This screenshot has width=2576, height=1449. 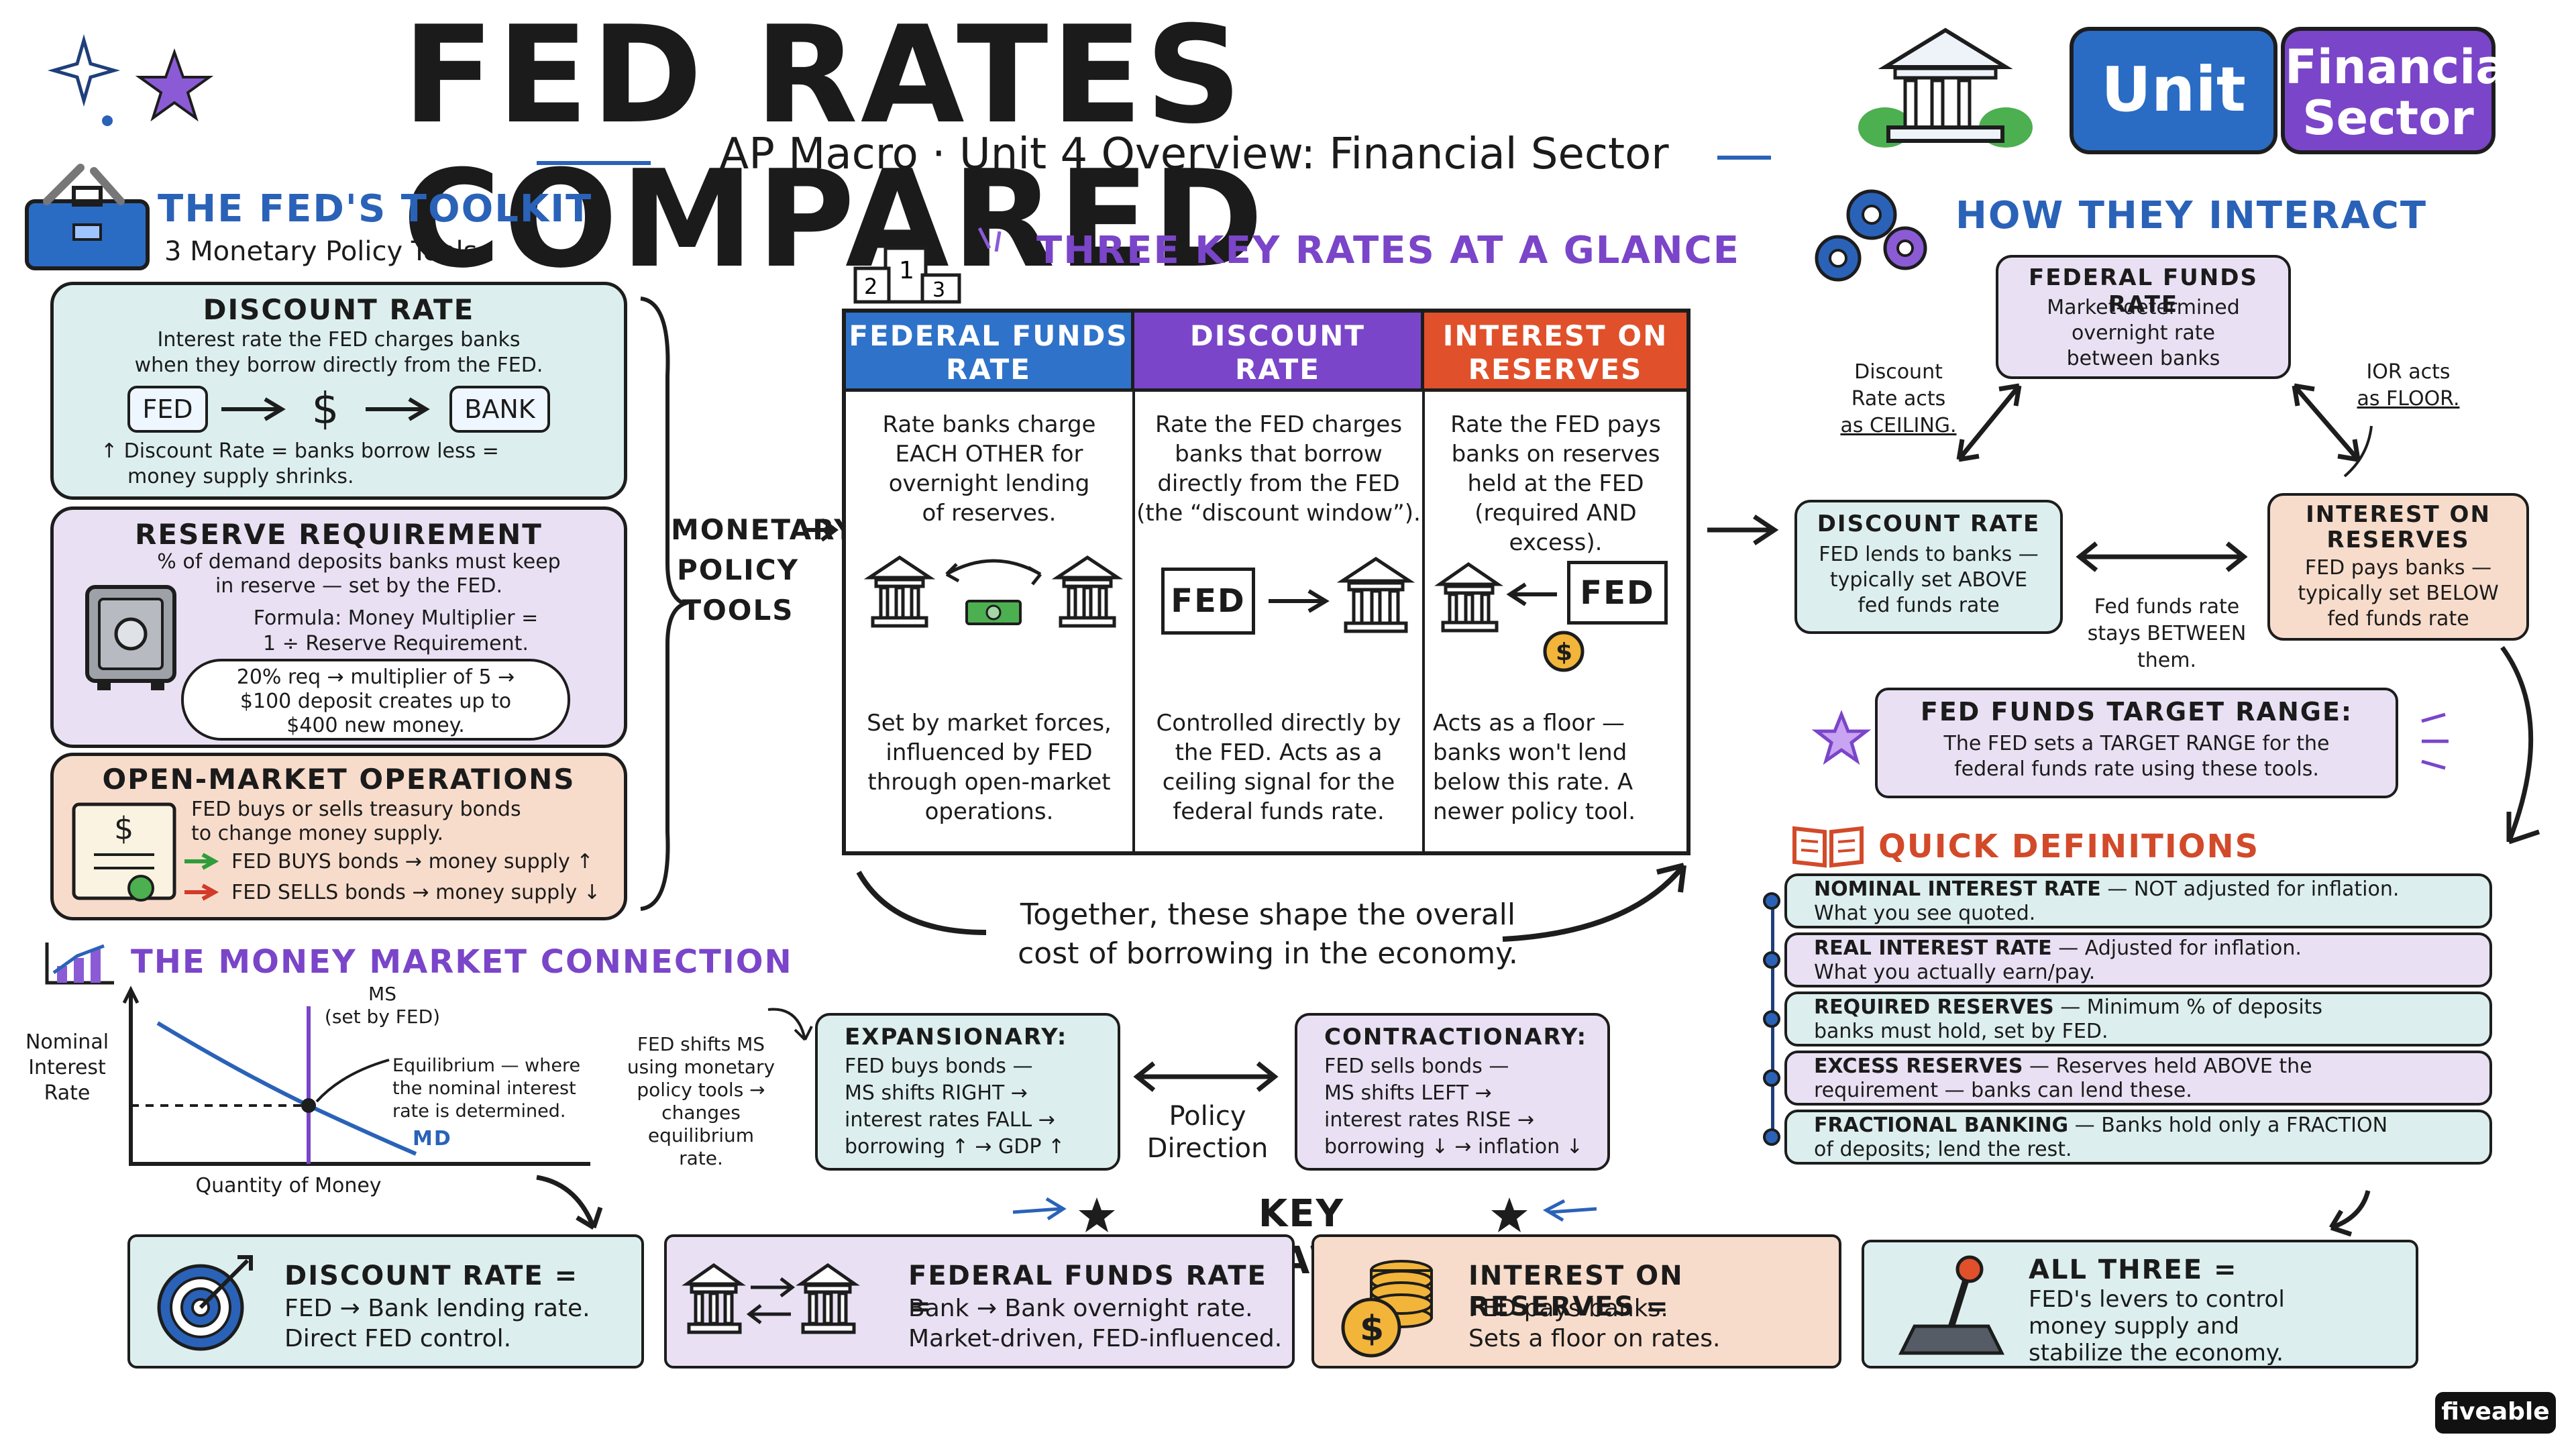 I want to click on rates-table-title: THREE KEY RATES AT A GLANCE, so click(x=1388, y=250).